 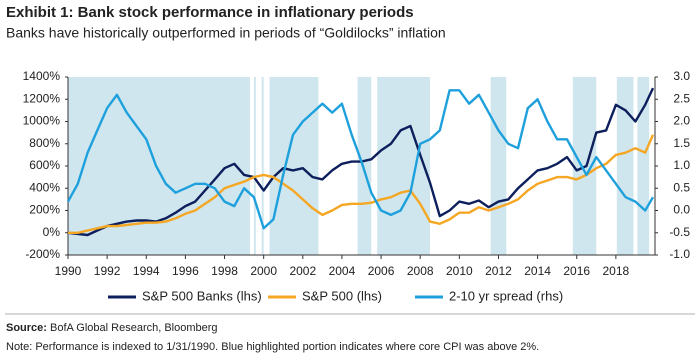 I want to click on source: BofA Global Research, Bloomberg, so click(x=134, y=328).